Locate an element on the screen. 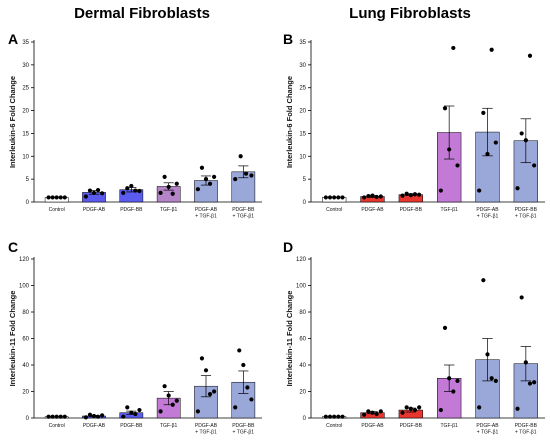 The height and width of the screenshot is (440, 550). y-tick-label: 0 is located at coordinates (305, 419).